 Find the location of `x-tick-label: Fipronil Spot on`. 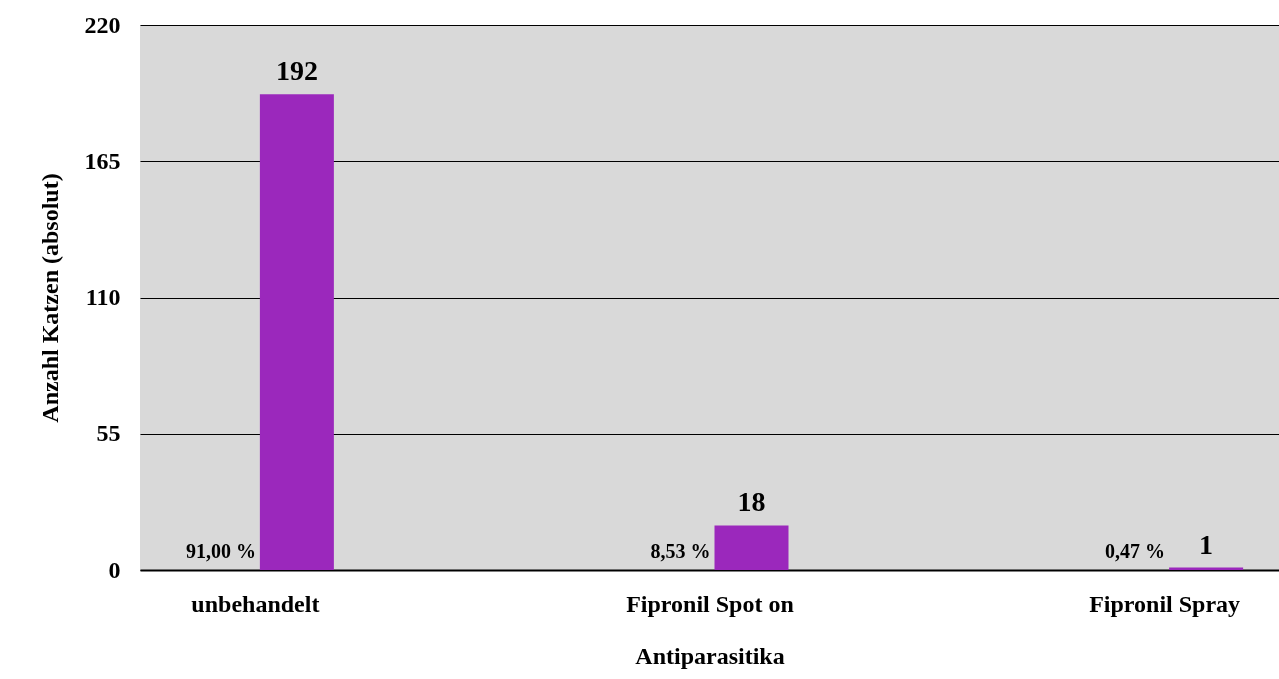

x-tick-label: Fipronil Spot on is located at coordinates (710, 603).